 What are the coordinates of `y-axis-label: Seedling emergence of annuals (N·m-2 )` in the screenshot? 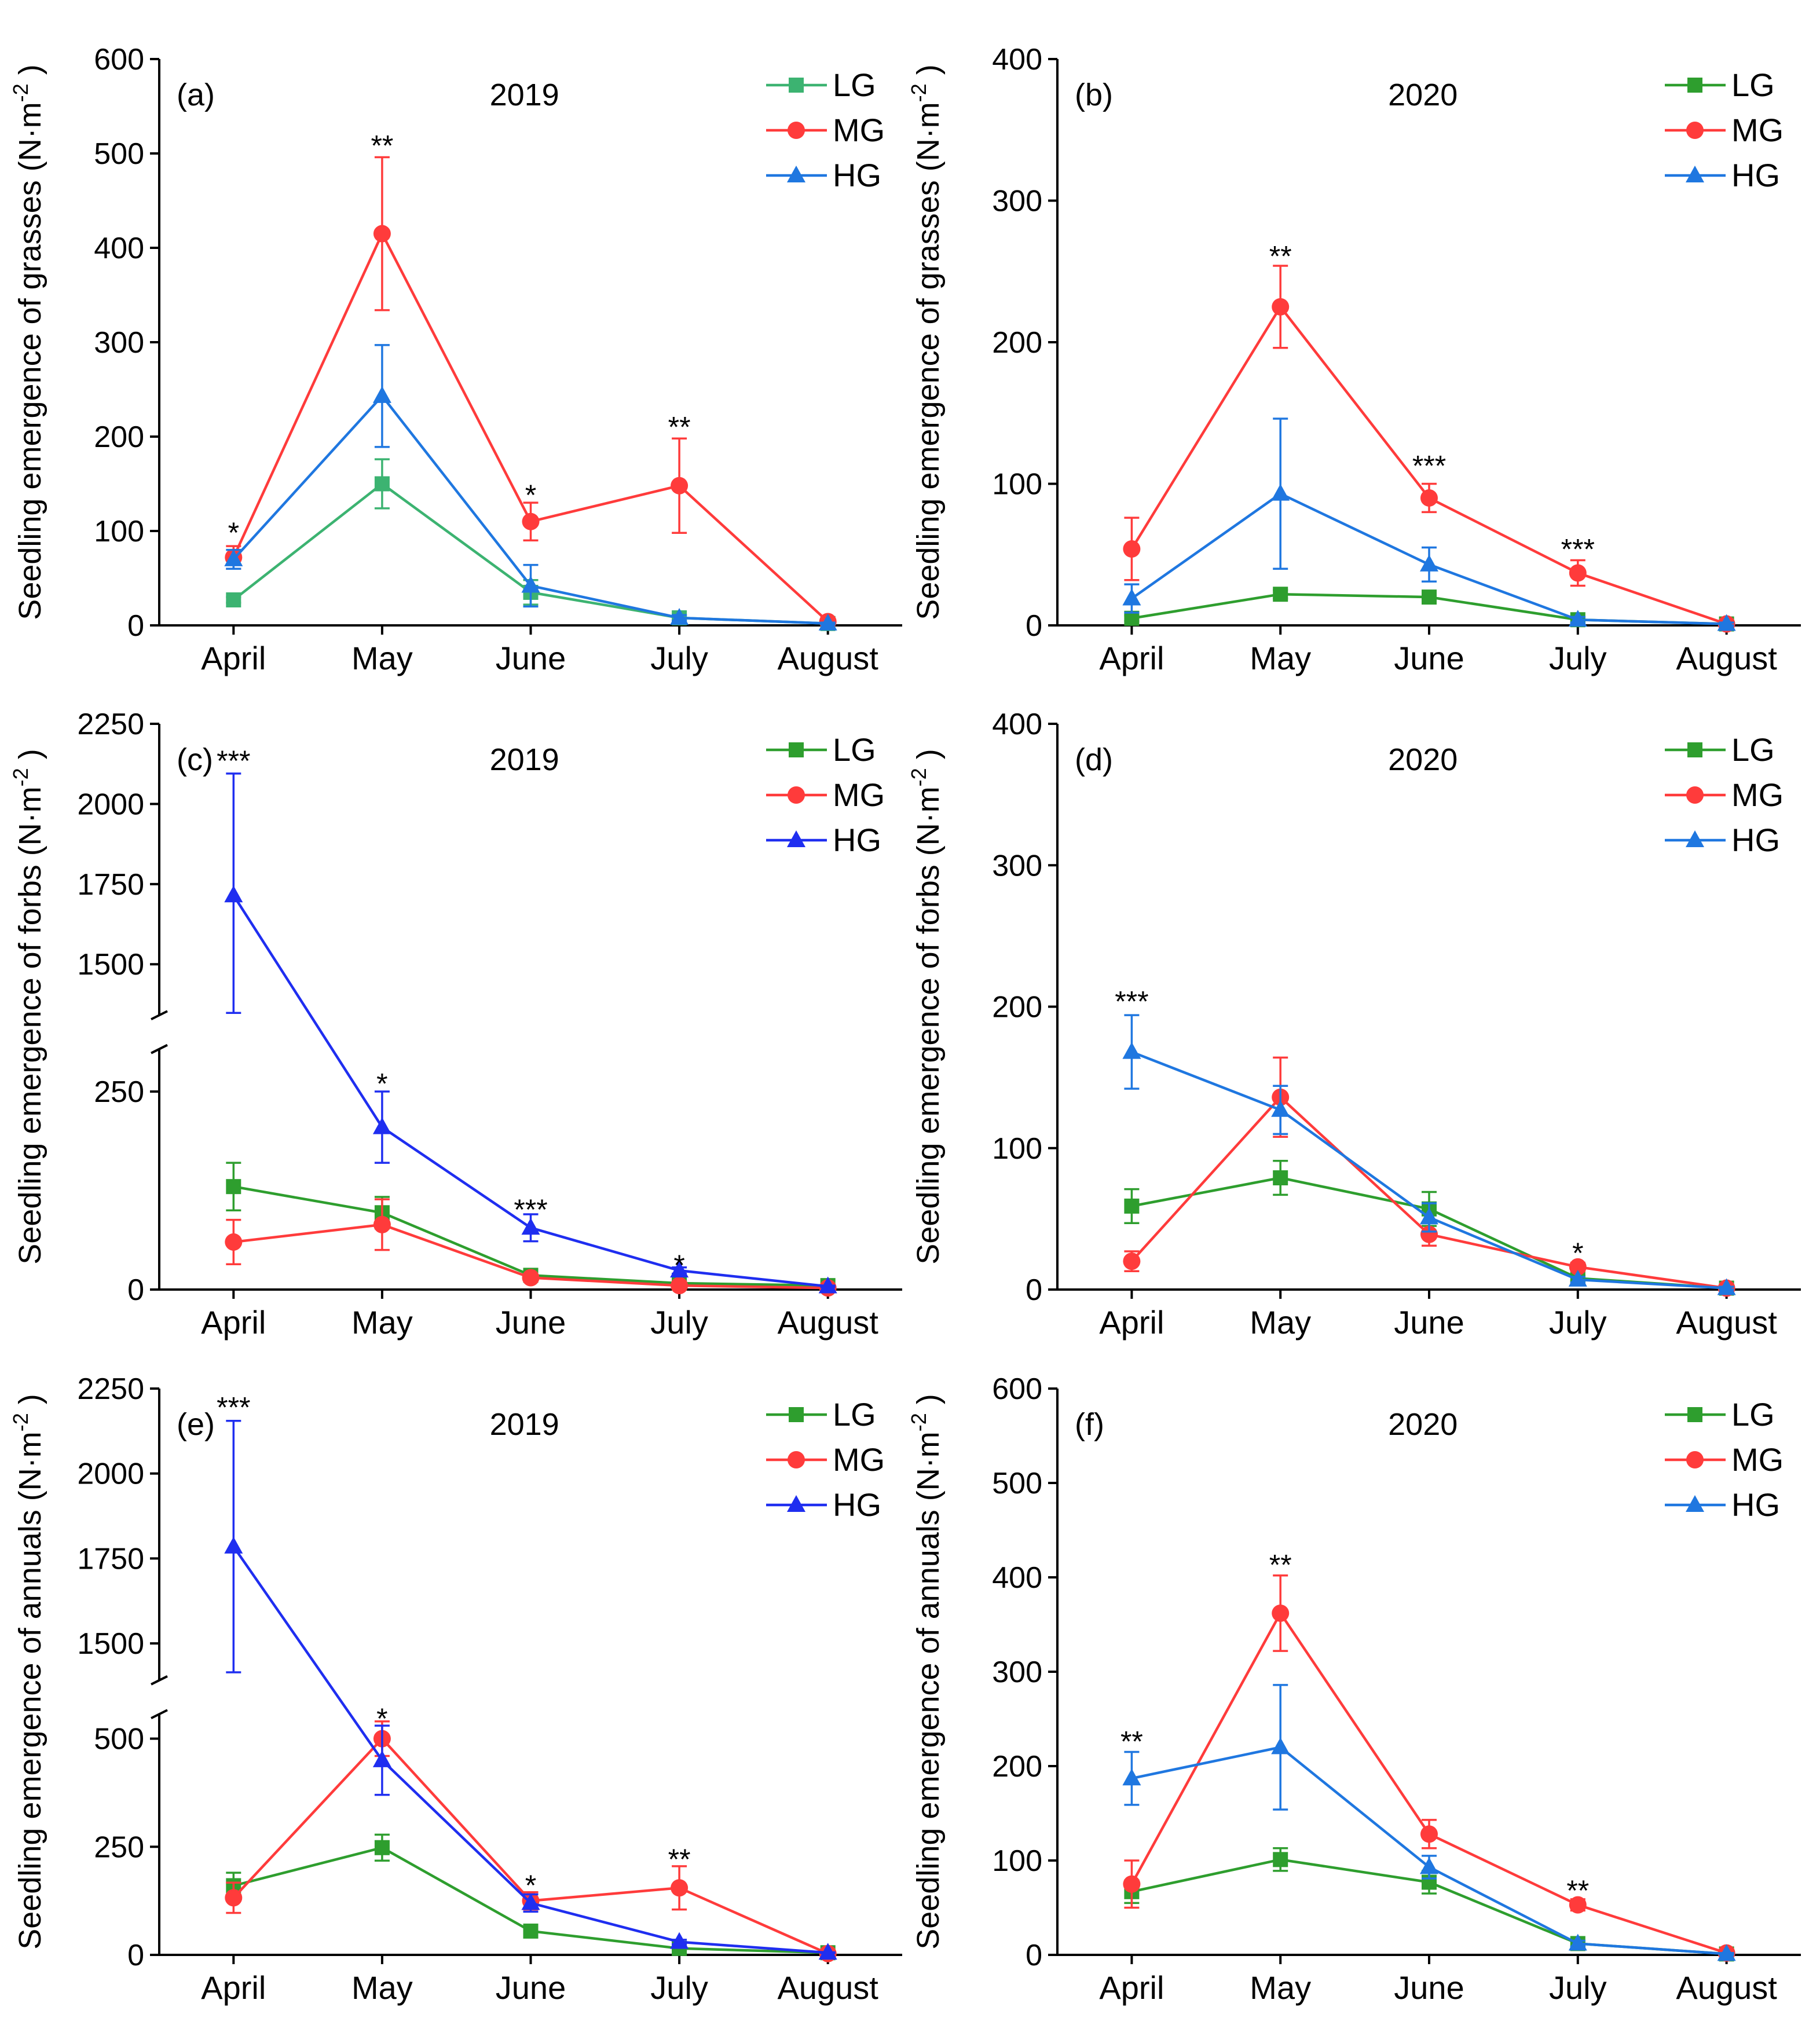 It's located at (927, 1672).